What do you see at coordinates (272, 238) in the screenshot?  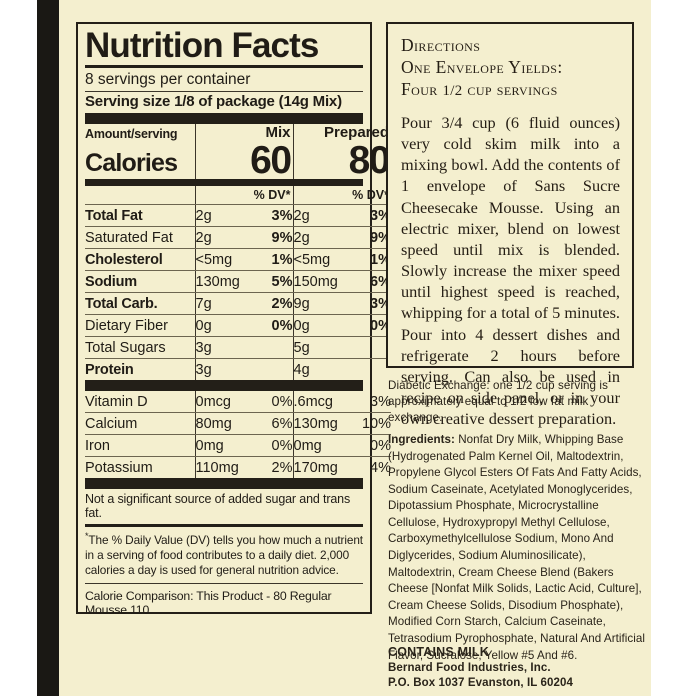 I see `nutrient-mix-dv: 9%` at bounding box center [272, 238].